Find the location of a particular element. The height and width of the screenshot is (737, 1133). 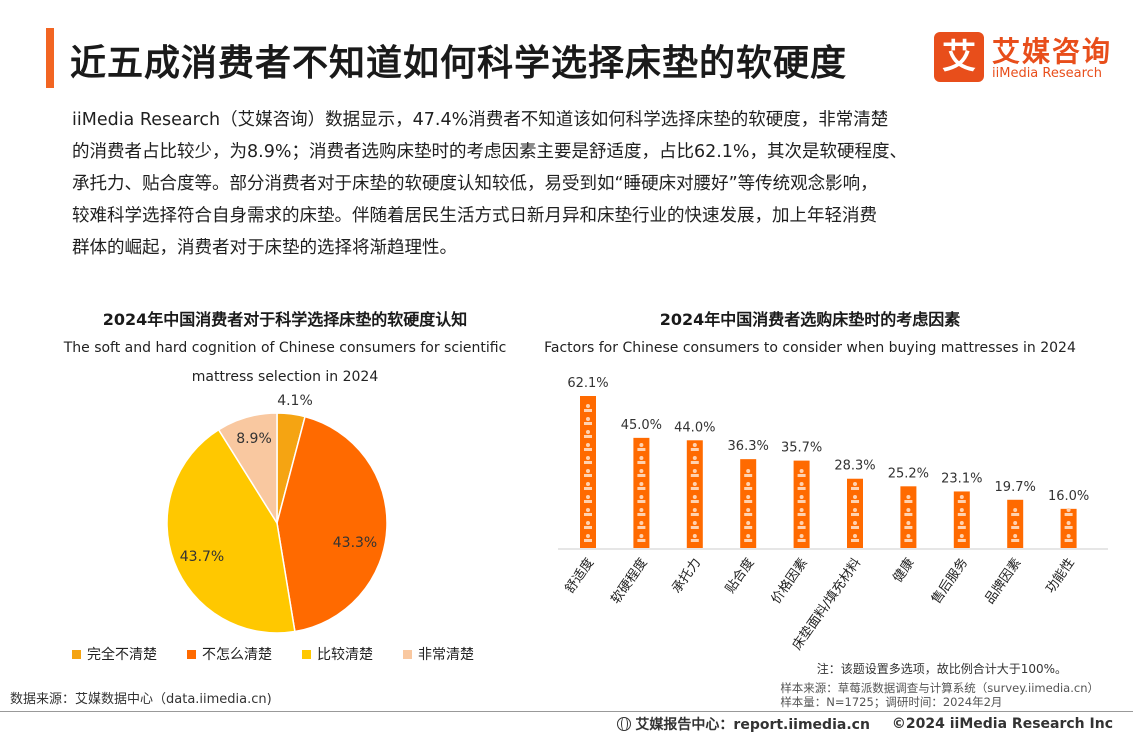

legend-item: 非常清楚 is located at coordinates (438, 654).